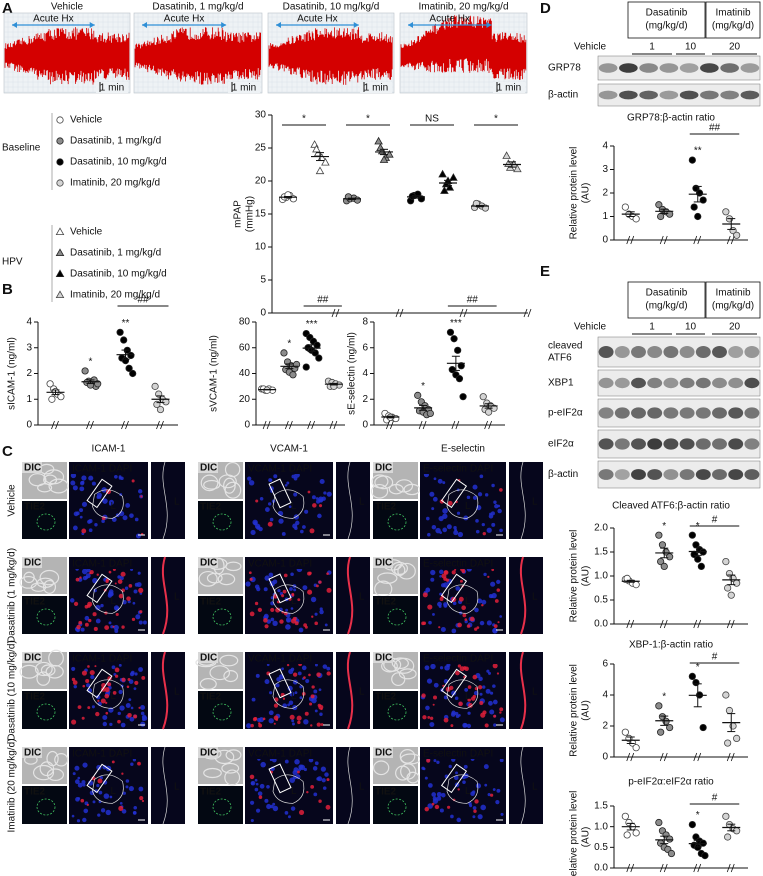  I want to click on vessel-wall, so click(165, 595).